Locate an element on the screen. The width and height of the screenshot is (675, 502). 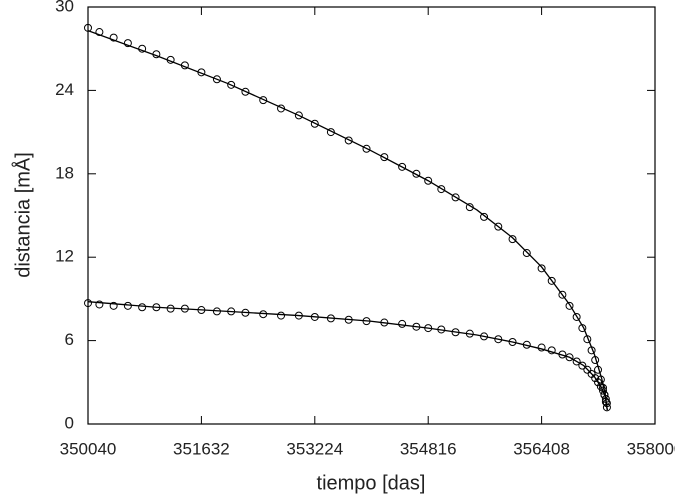
y-tick-label: 6 is located at coordinates (69, 339).